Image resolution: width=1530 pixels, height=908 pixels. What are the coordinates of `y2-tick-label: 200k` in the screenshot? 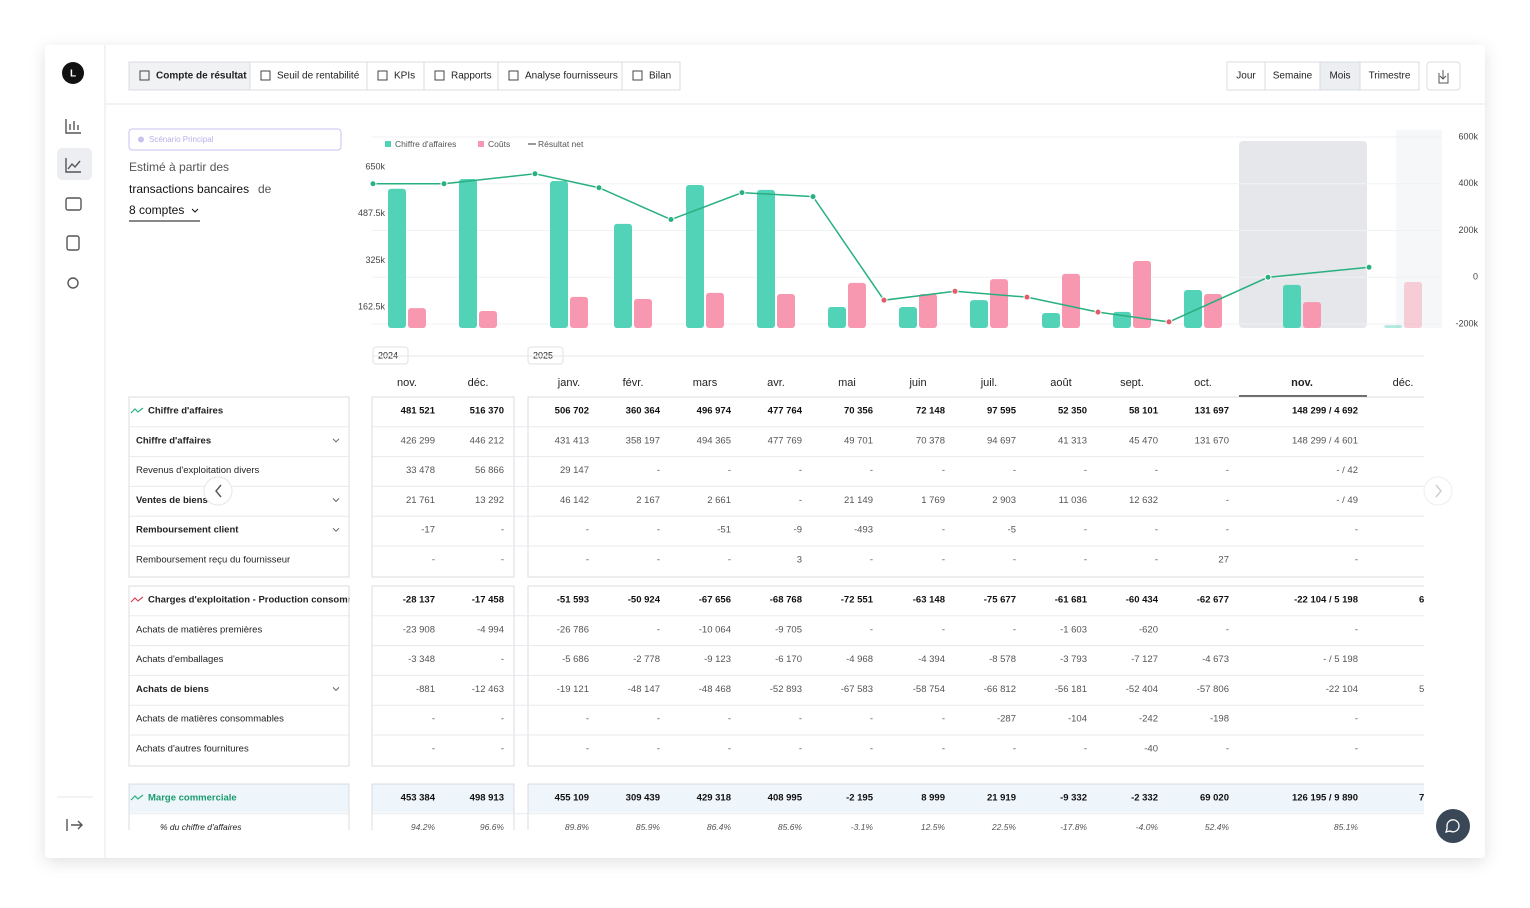 It's located at (1468, 230).